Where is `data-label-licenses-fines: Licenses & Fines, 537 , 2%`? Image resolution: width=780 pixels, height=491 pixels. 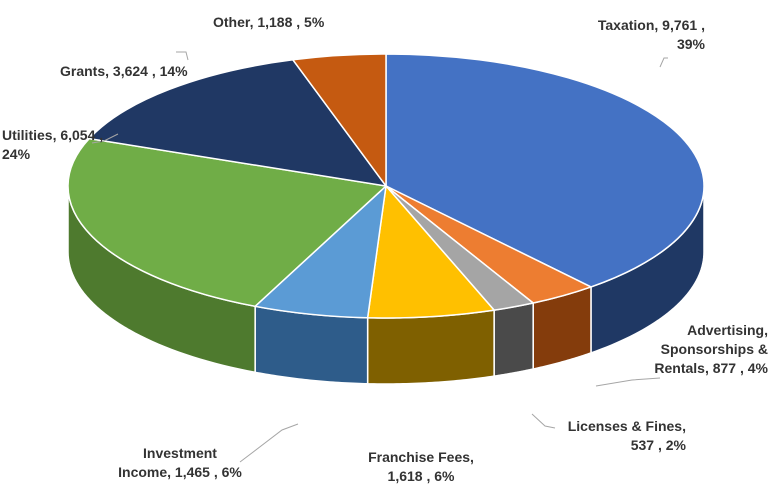 data-label-licenses-fines: Licenses & Fines, 537 , 2% is located at coordinates (627, 435).